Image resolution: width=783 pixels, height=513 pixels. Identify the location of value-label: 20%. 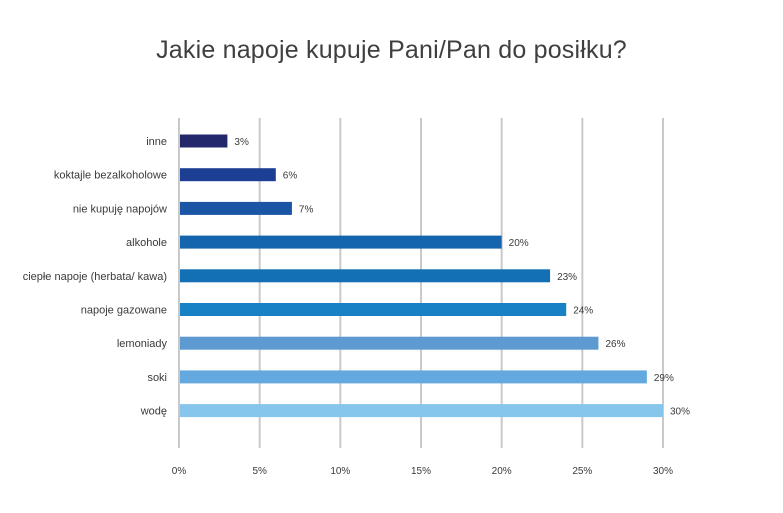
(519, 243).